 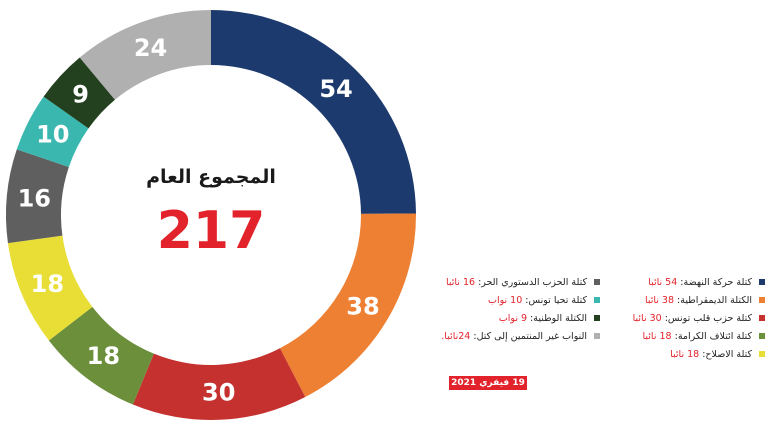 What do you see at coordinates (687, 300) in the screenshot?
I see `legend-item: الكتلة الديمقراطية: 38 نائبا` at bounding box center [687, 300].